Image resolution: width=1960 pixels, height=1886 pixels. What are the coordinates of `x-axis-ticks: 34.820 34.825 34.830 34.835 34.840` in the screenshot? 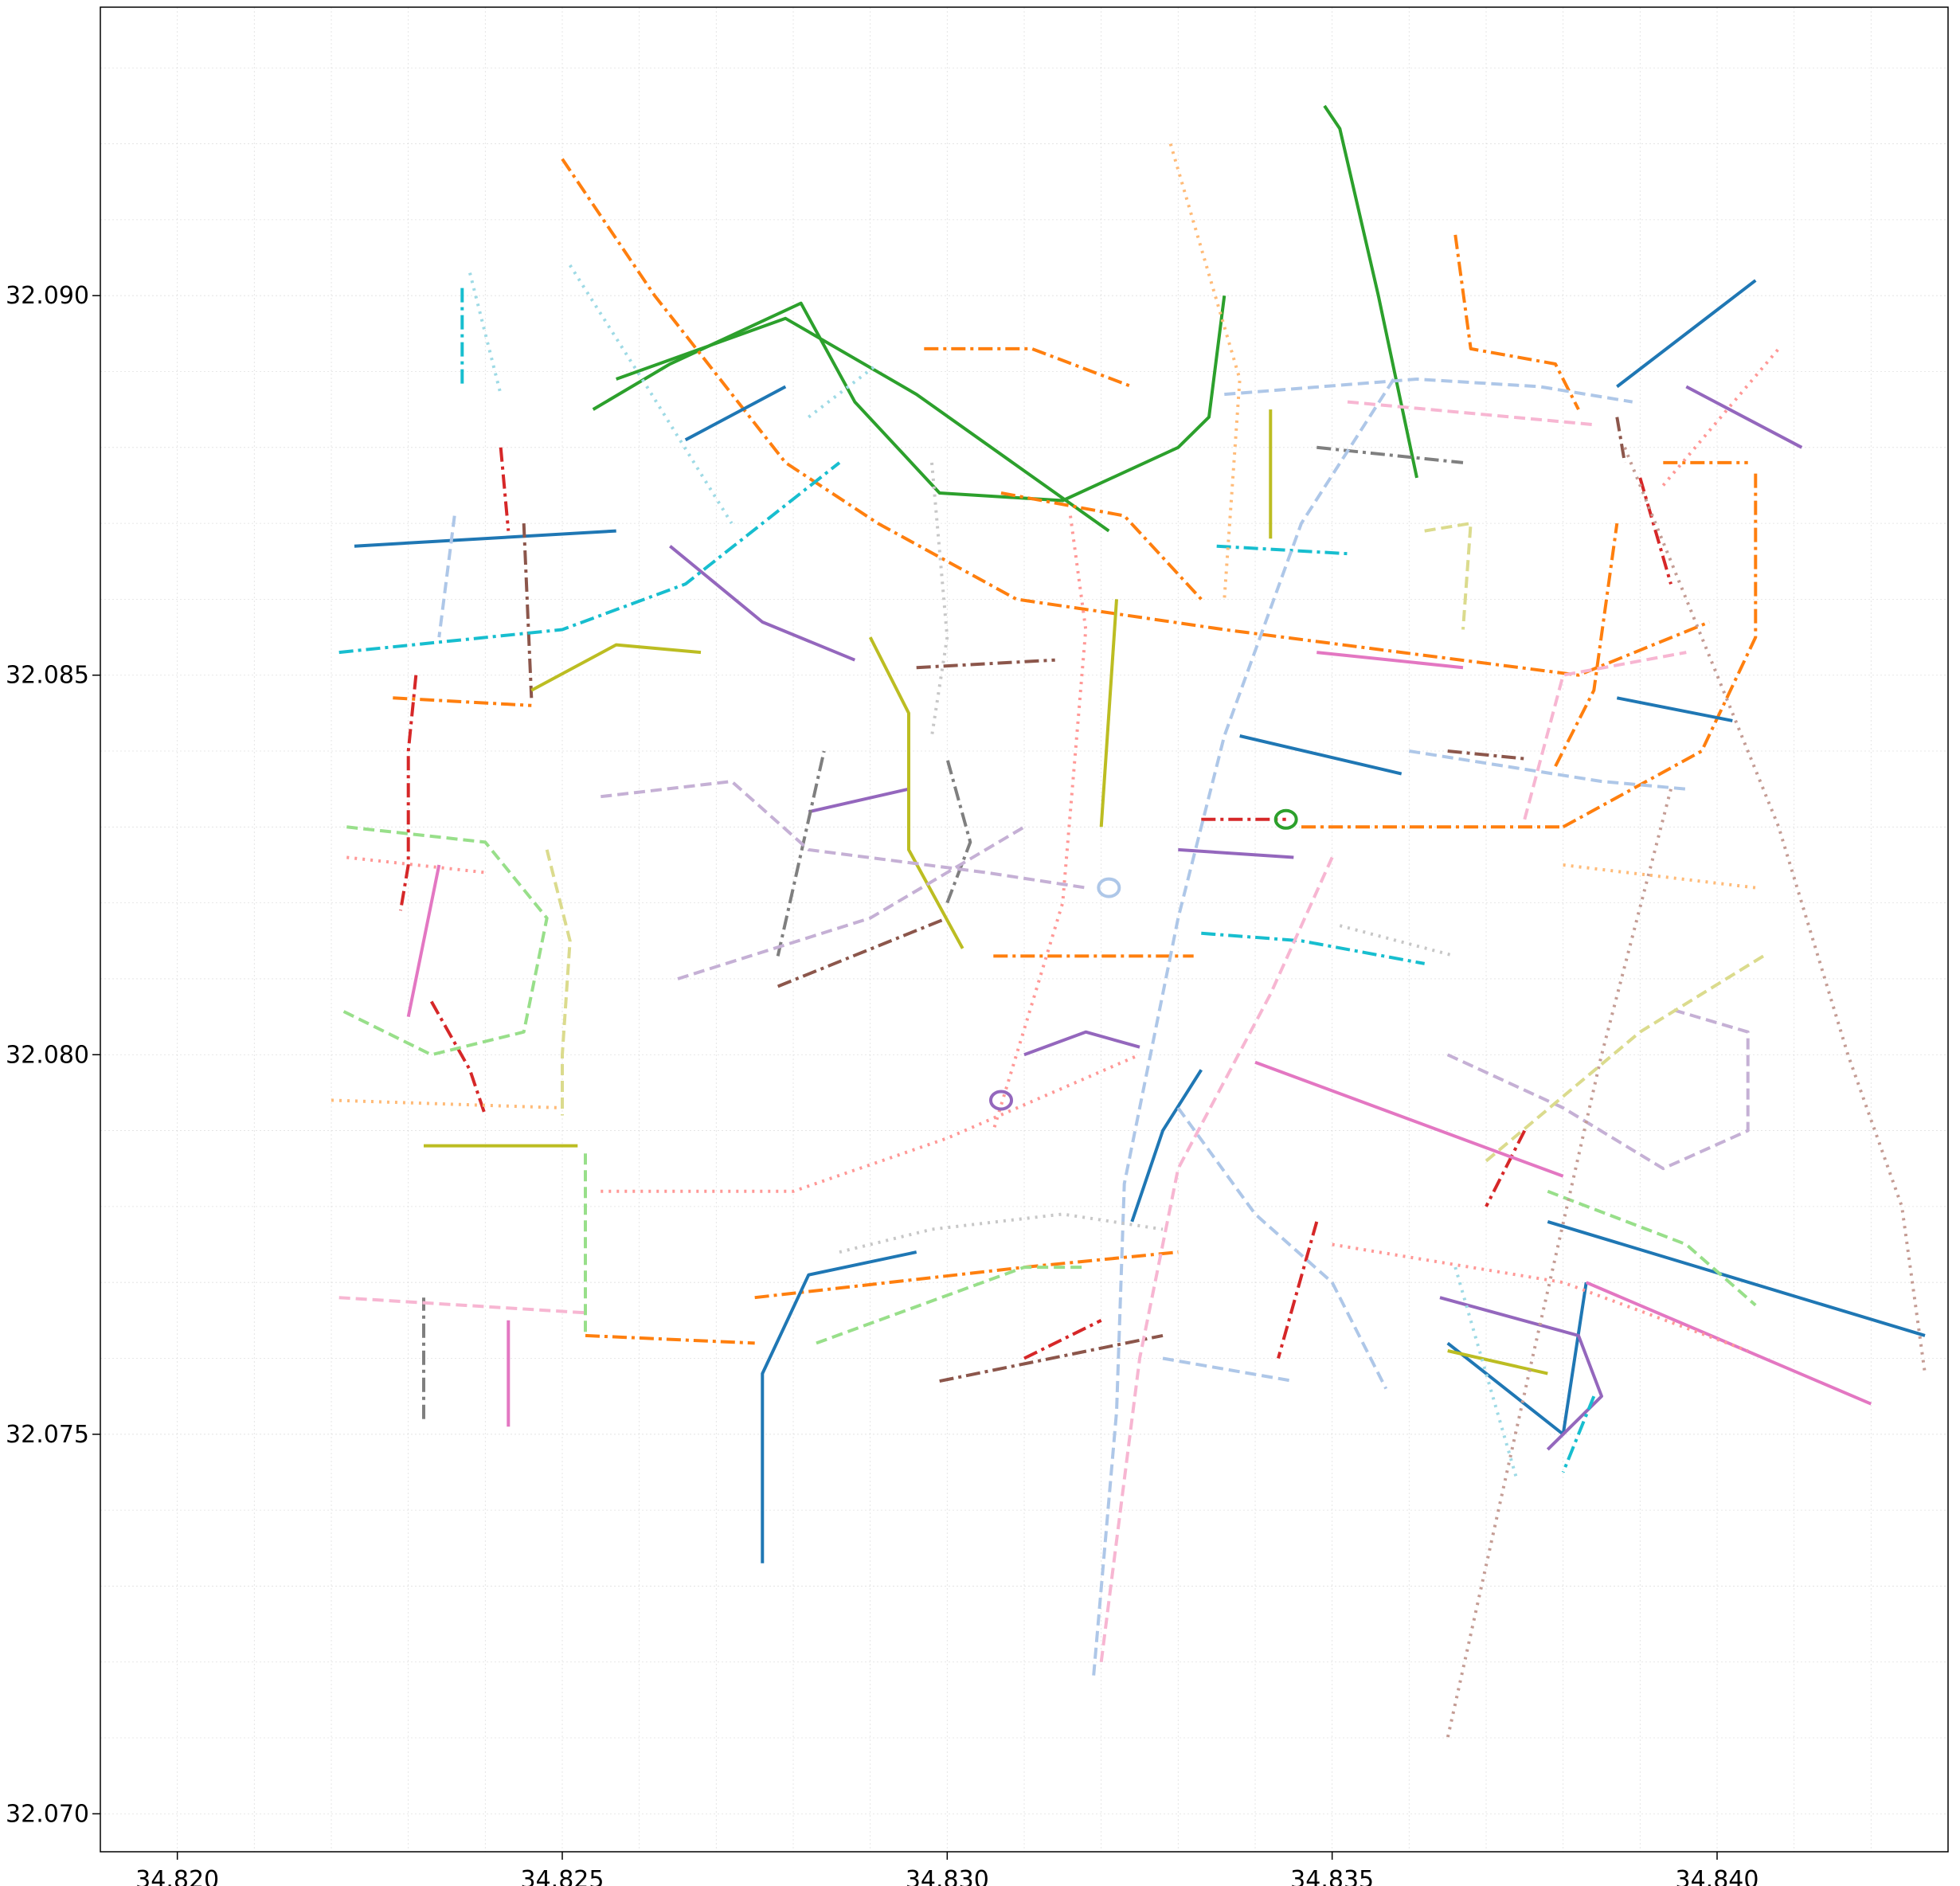 It's located at (947, 1869).